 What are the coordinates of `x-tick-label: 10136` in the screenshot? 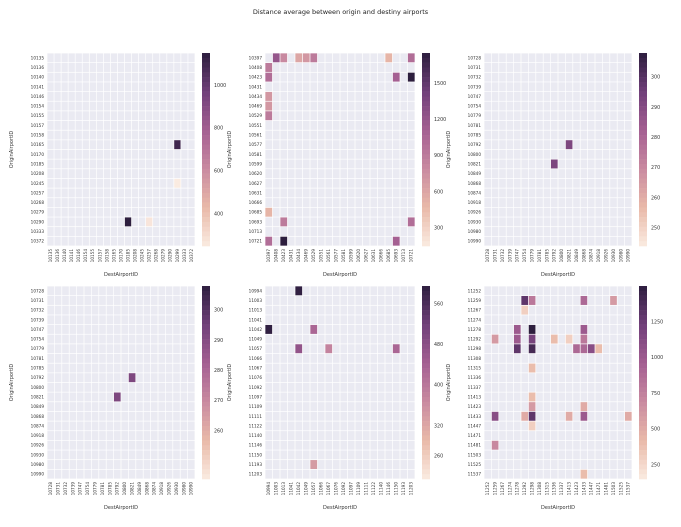 It's located at (57, 256).